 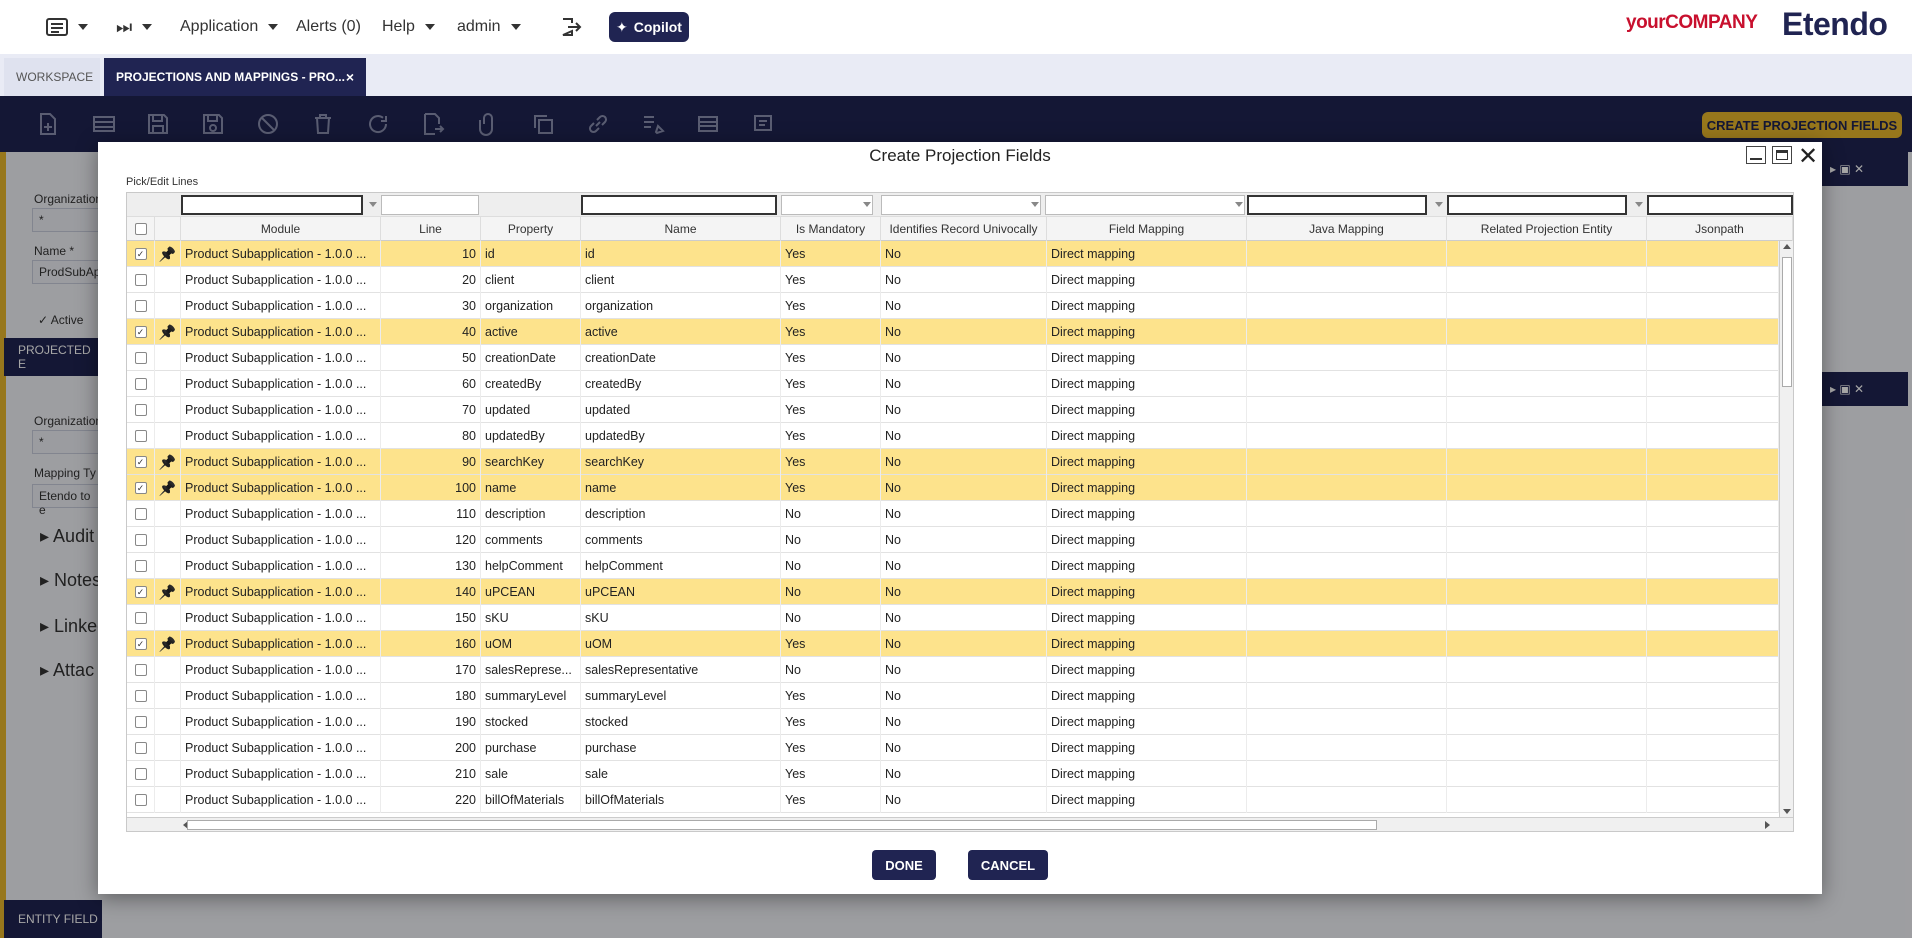 What do you see at coordinates (431, 748) in the screenshot?
I see `cell-line: 200` at bounding box center [431, 748].